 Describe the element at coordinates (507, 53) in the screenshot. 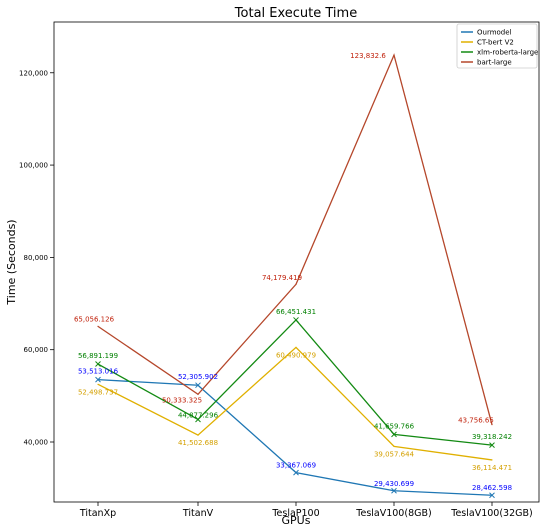

I see `legend-item-label: xlm-roberta-large` at that location.